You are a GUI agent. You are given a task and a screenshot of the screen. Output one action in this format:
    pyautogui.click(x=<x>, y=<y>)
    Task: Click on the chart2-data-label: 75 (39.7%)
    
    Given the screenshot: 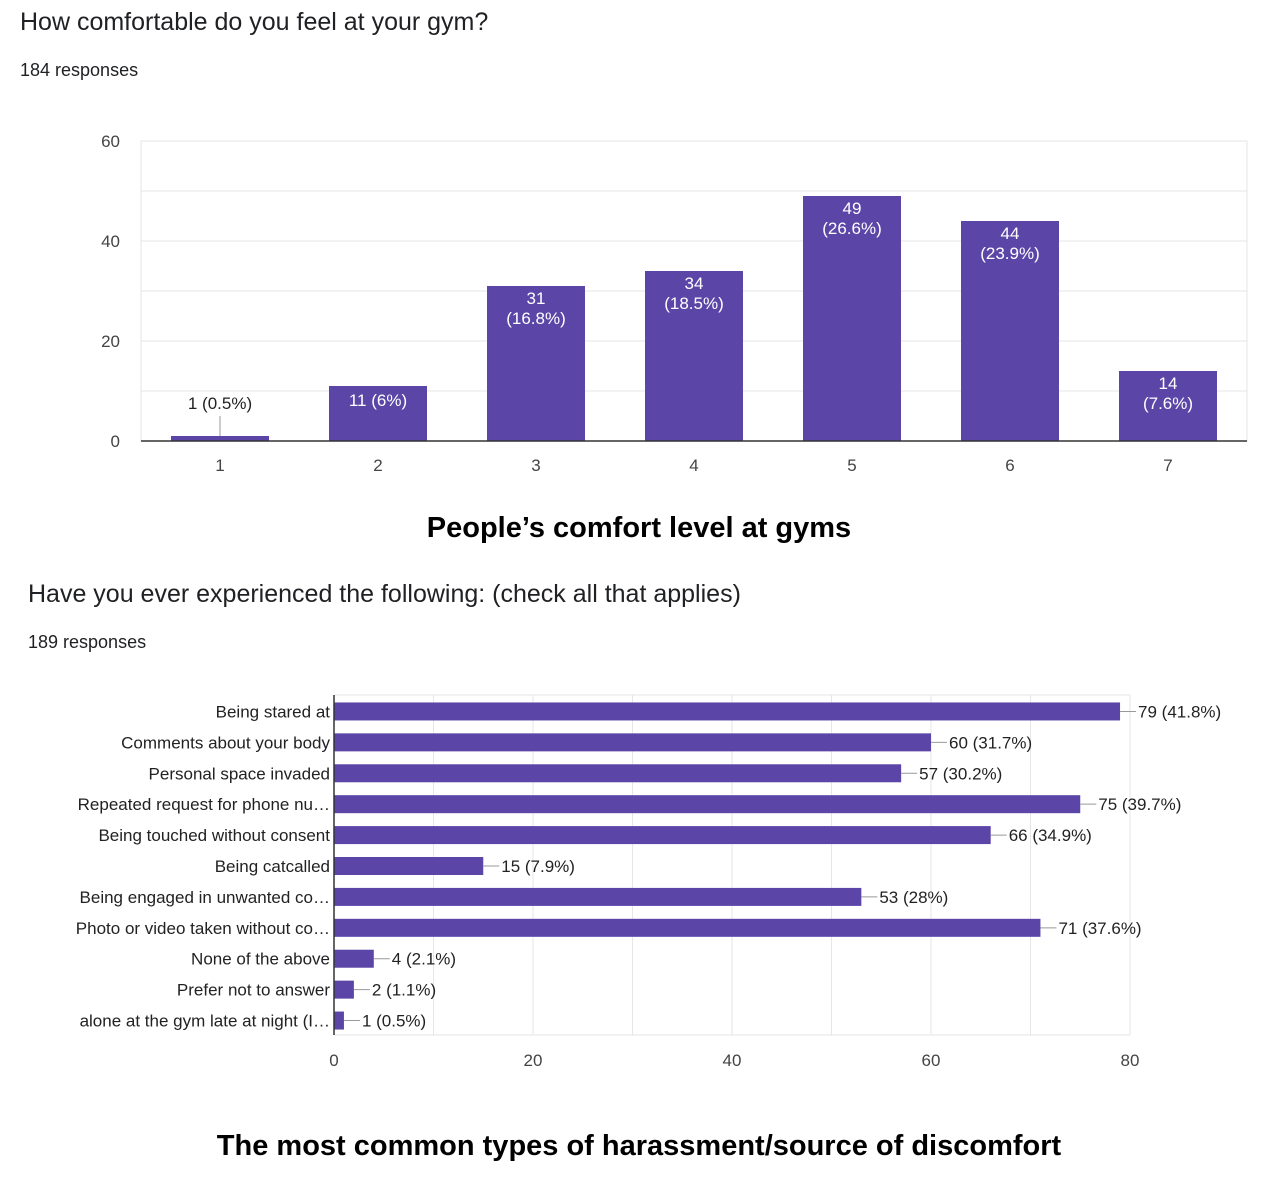 What is the action you would take?
    pyautogui.click(x=1139, y=804)
    